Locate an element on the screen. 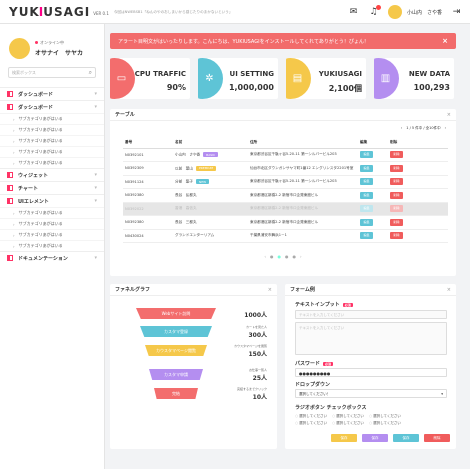 This screenshot has height=469, width=470. sidebar-item: ウィジェット ▾ is located at coordinates (52, 174).